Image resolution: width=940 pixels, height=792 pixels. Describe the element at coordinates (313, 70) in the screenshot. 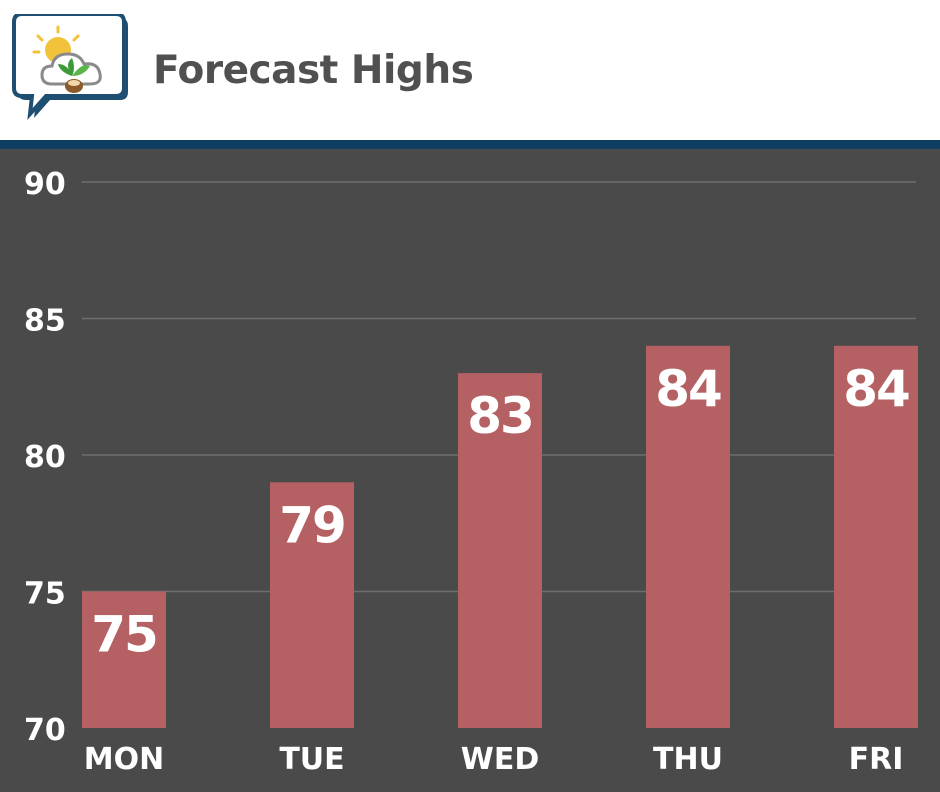

I see `page-title: Forecast Highs` at that location.